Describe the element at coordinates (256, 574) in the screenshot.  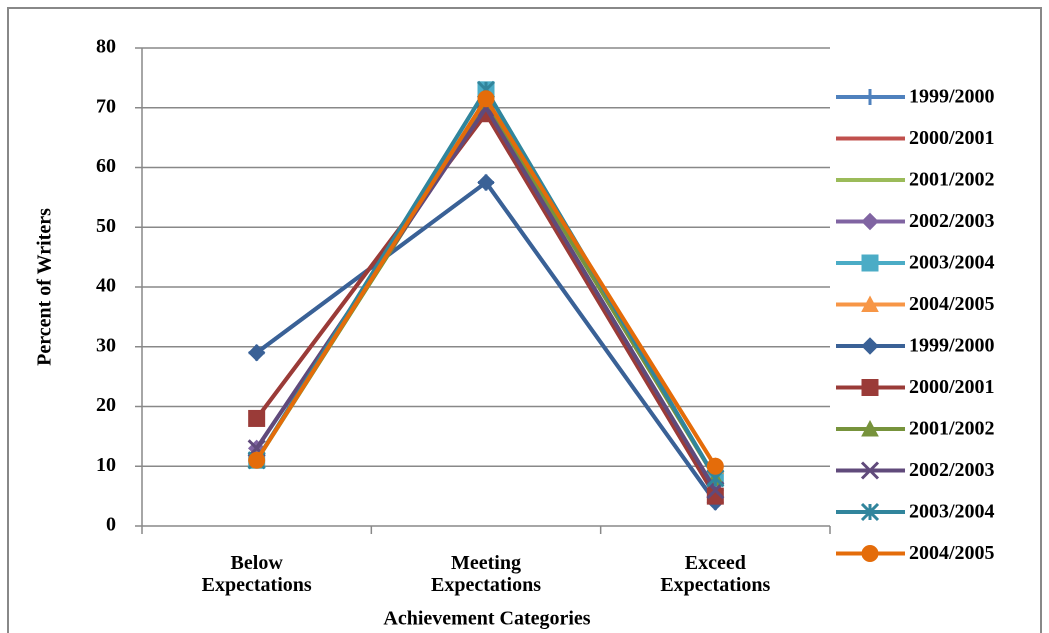
I see `x-tick-label: Below Expectations` at that location.